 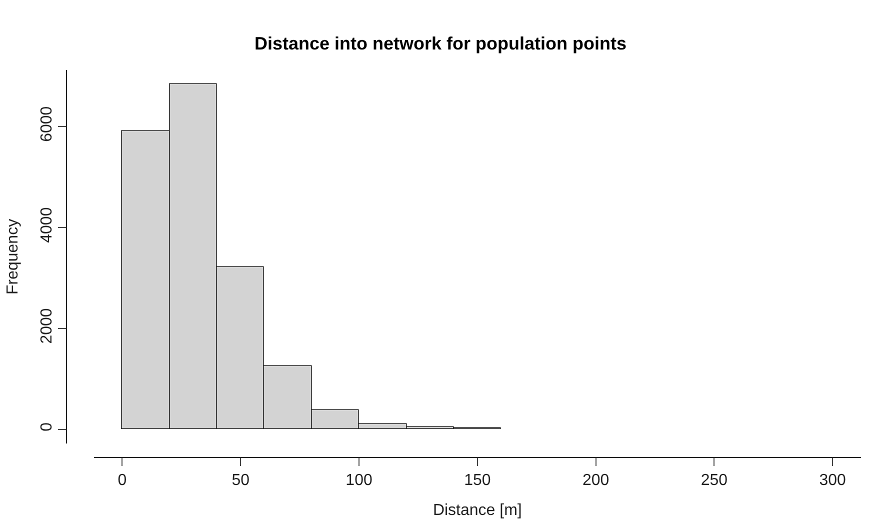 I want to click on x-tick-label: 300, so click(x=832, y=481).